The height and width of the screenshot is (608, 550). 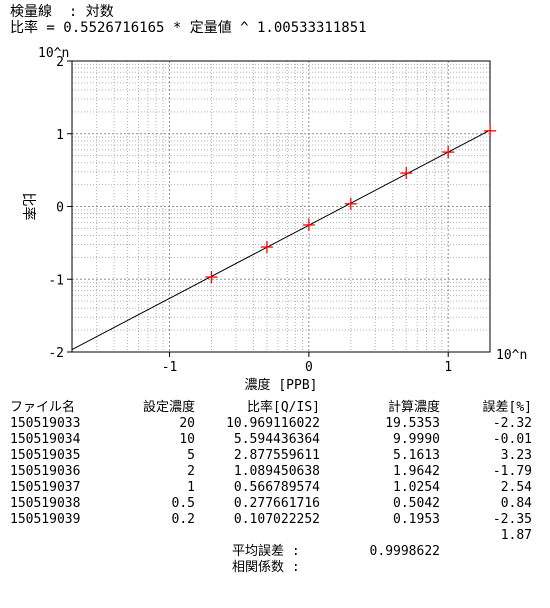 I want to click on correlation-row: 相関係数 : 0.9998622, so click(x=275, y=559).